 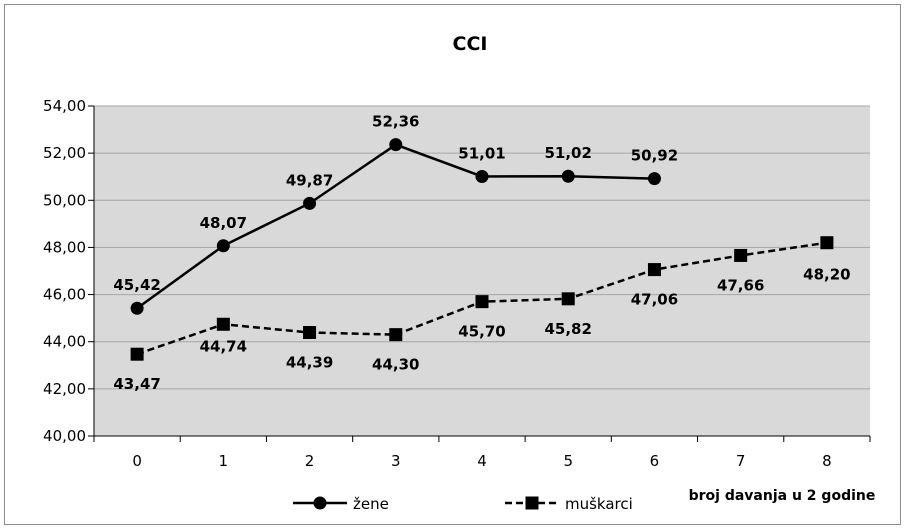 What do you see at coordinates (470, 44) in the screenshot?
I see `chart-title: CCI` at bounding box center [470, 44].